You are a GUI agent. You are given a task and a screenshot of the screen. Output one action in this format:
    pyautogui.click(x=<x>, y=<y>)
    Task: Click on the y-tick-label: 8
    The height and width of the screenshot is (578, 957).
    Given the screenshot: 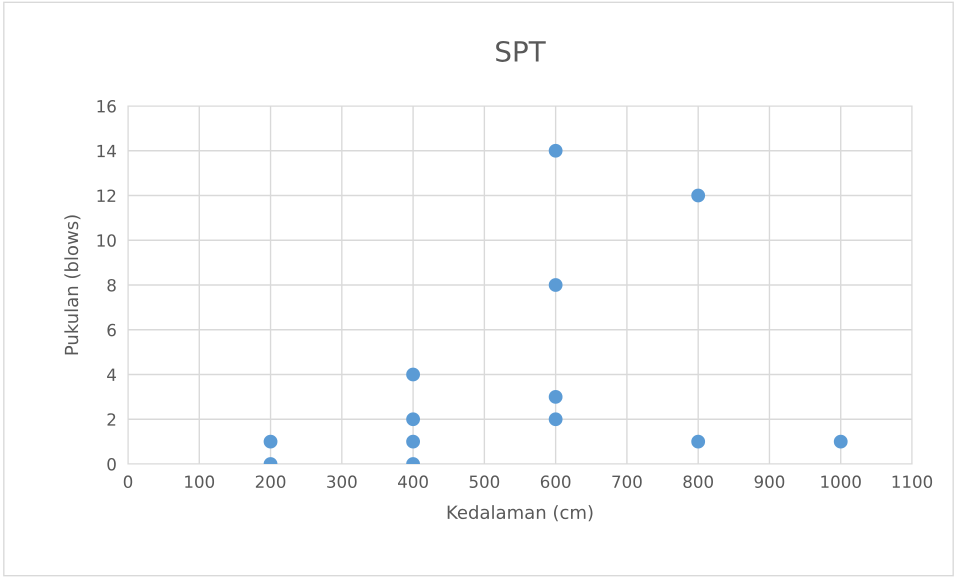 What is the action you would take?
    pyautogui.click(x=111, y=285)
    